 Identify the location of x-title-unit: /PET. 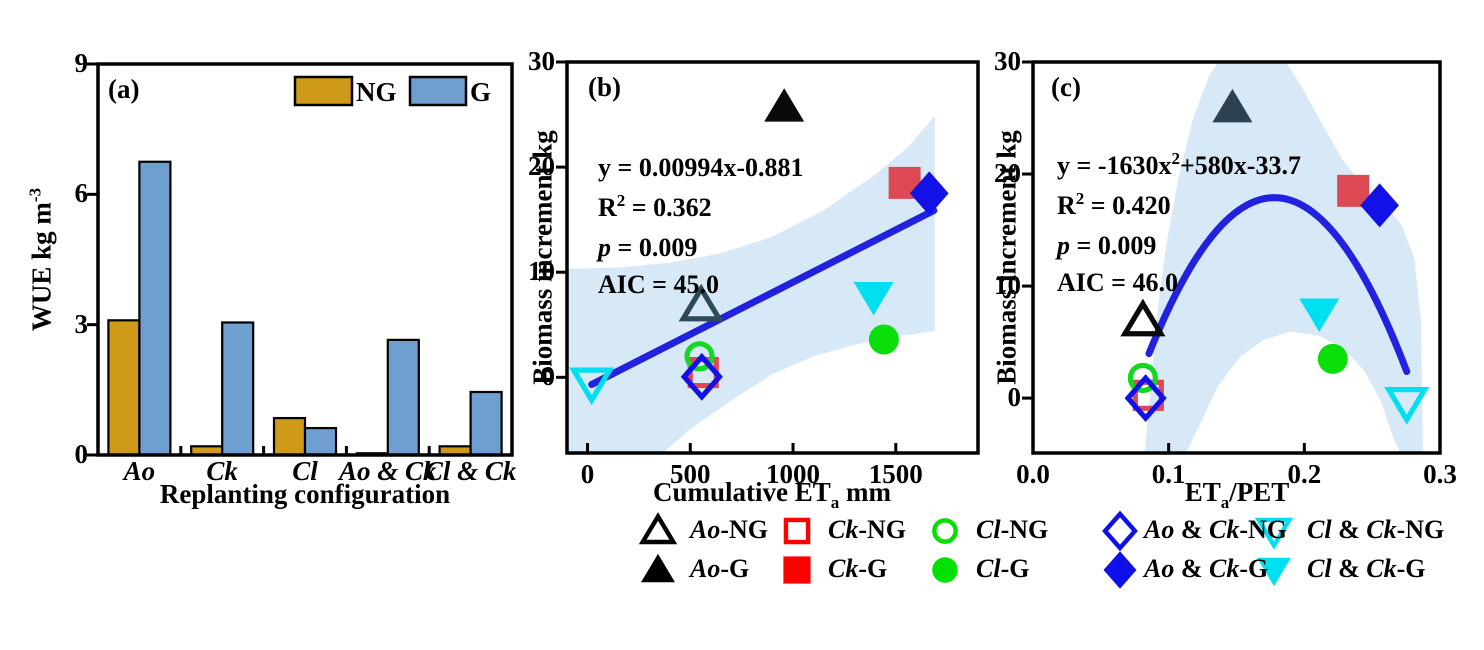
(1259, 492).